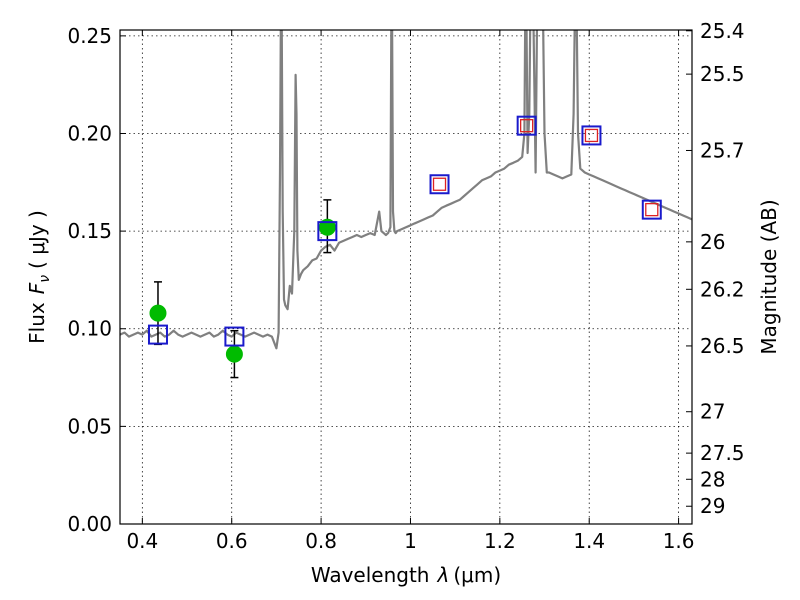  What do you see at coordinates (722, 346) in the screenshot?
I see `y2-tick-label: 26.5` at bounding box center [722, 346].